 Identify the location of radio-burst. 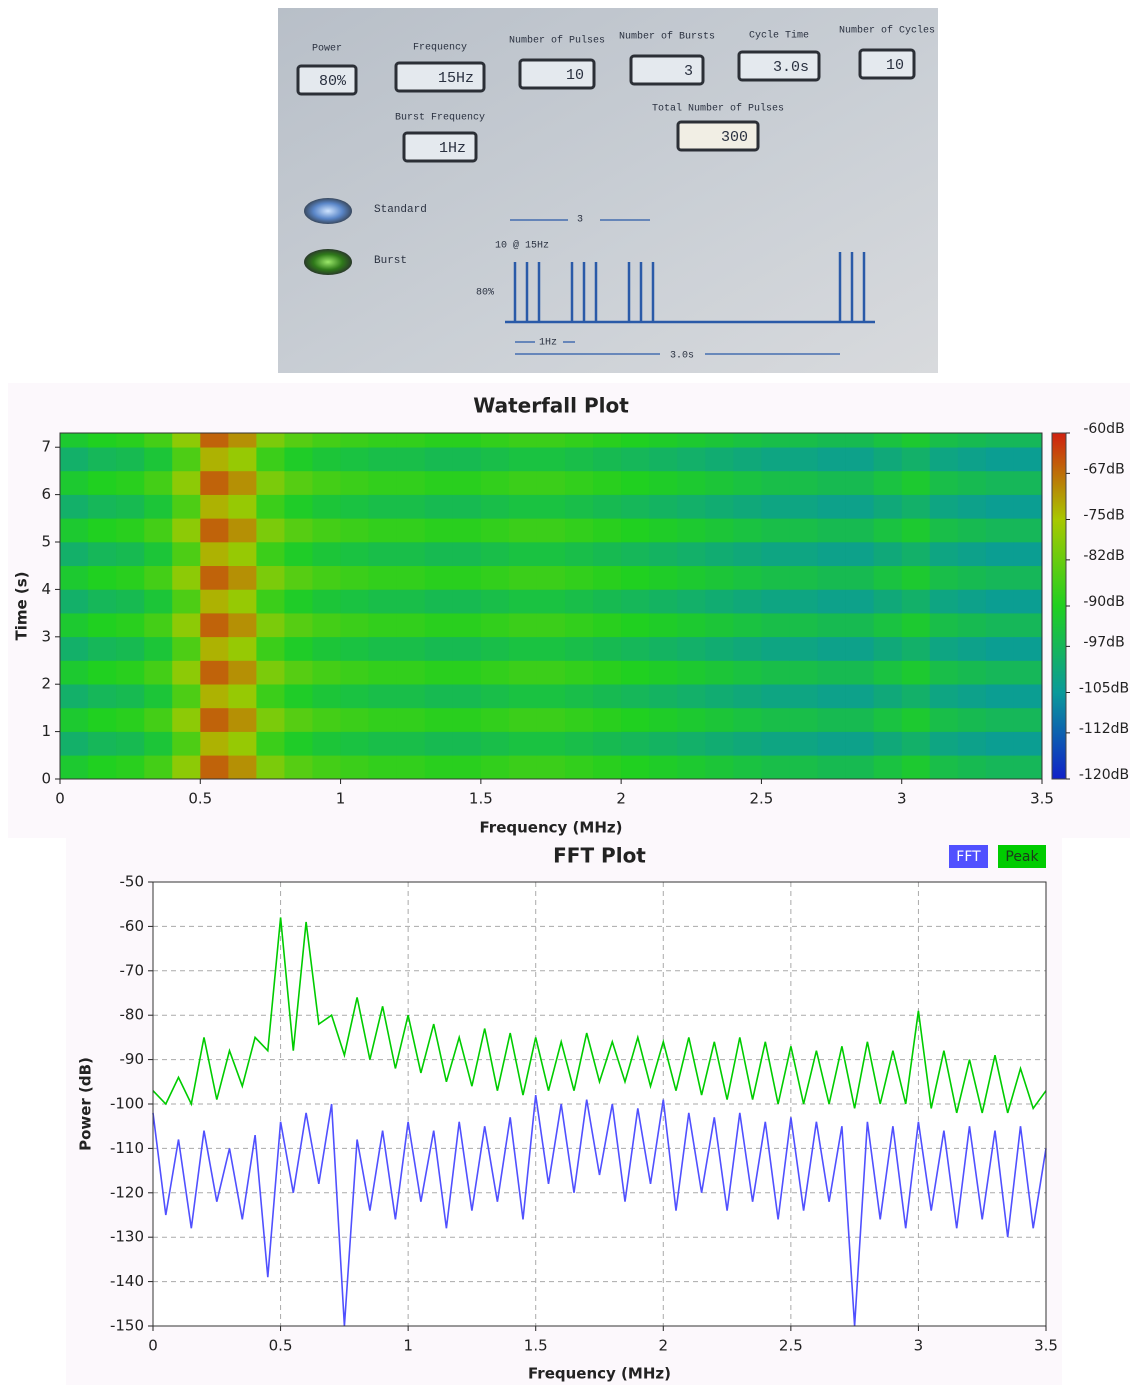
(328, 262).